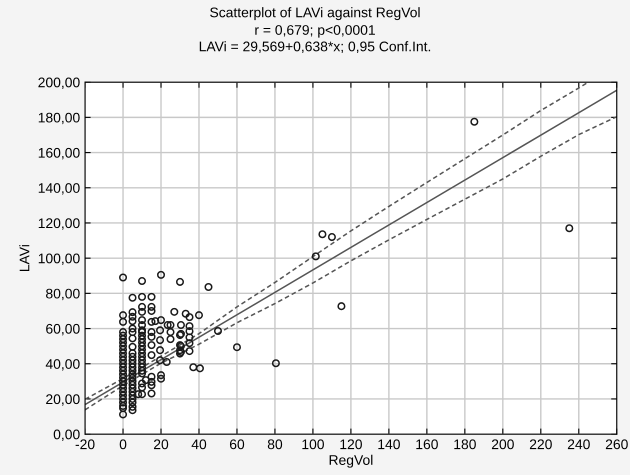  Describe the element at coordinates (59, 154) in the screenshot. I see `y-tick-label: 160,00` at that location.